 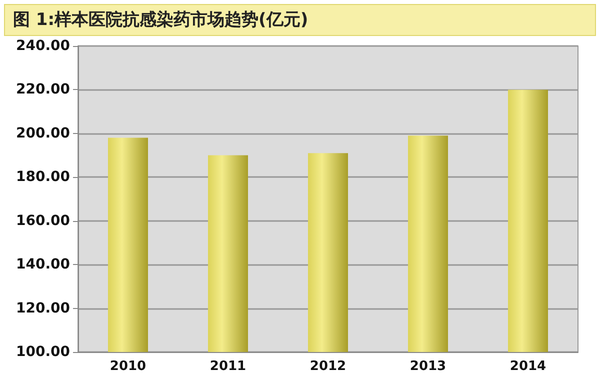 What do you see at coordinates (228, 366) in the screenshot?
I see `x-tick-label: 2011` at bounding box center [228, 366].